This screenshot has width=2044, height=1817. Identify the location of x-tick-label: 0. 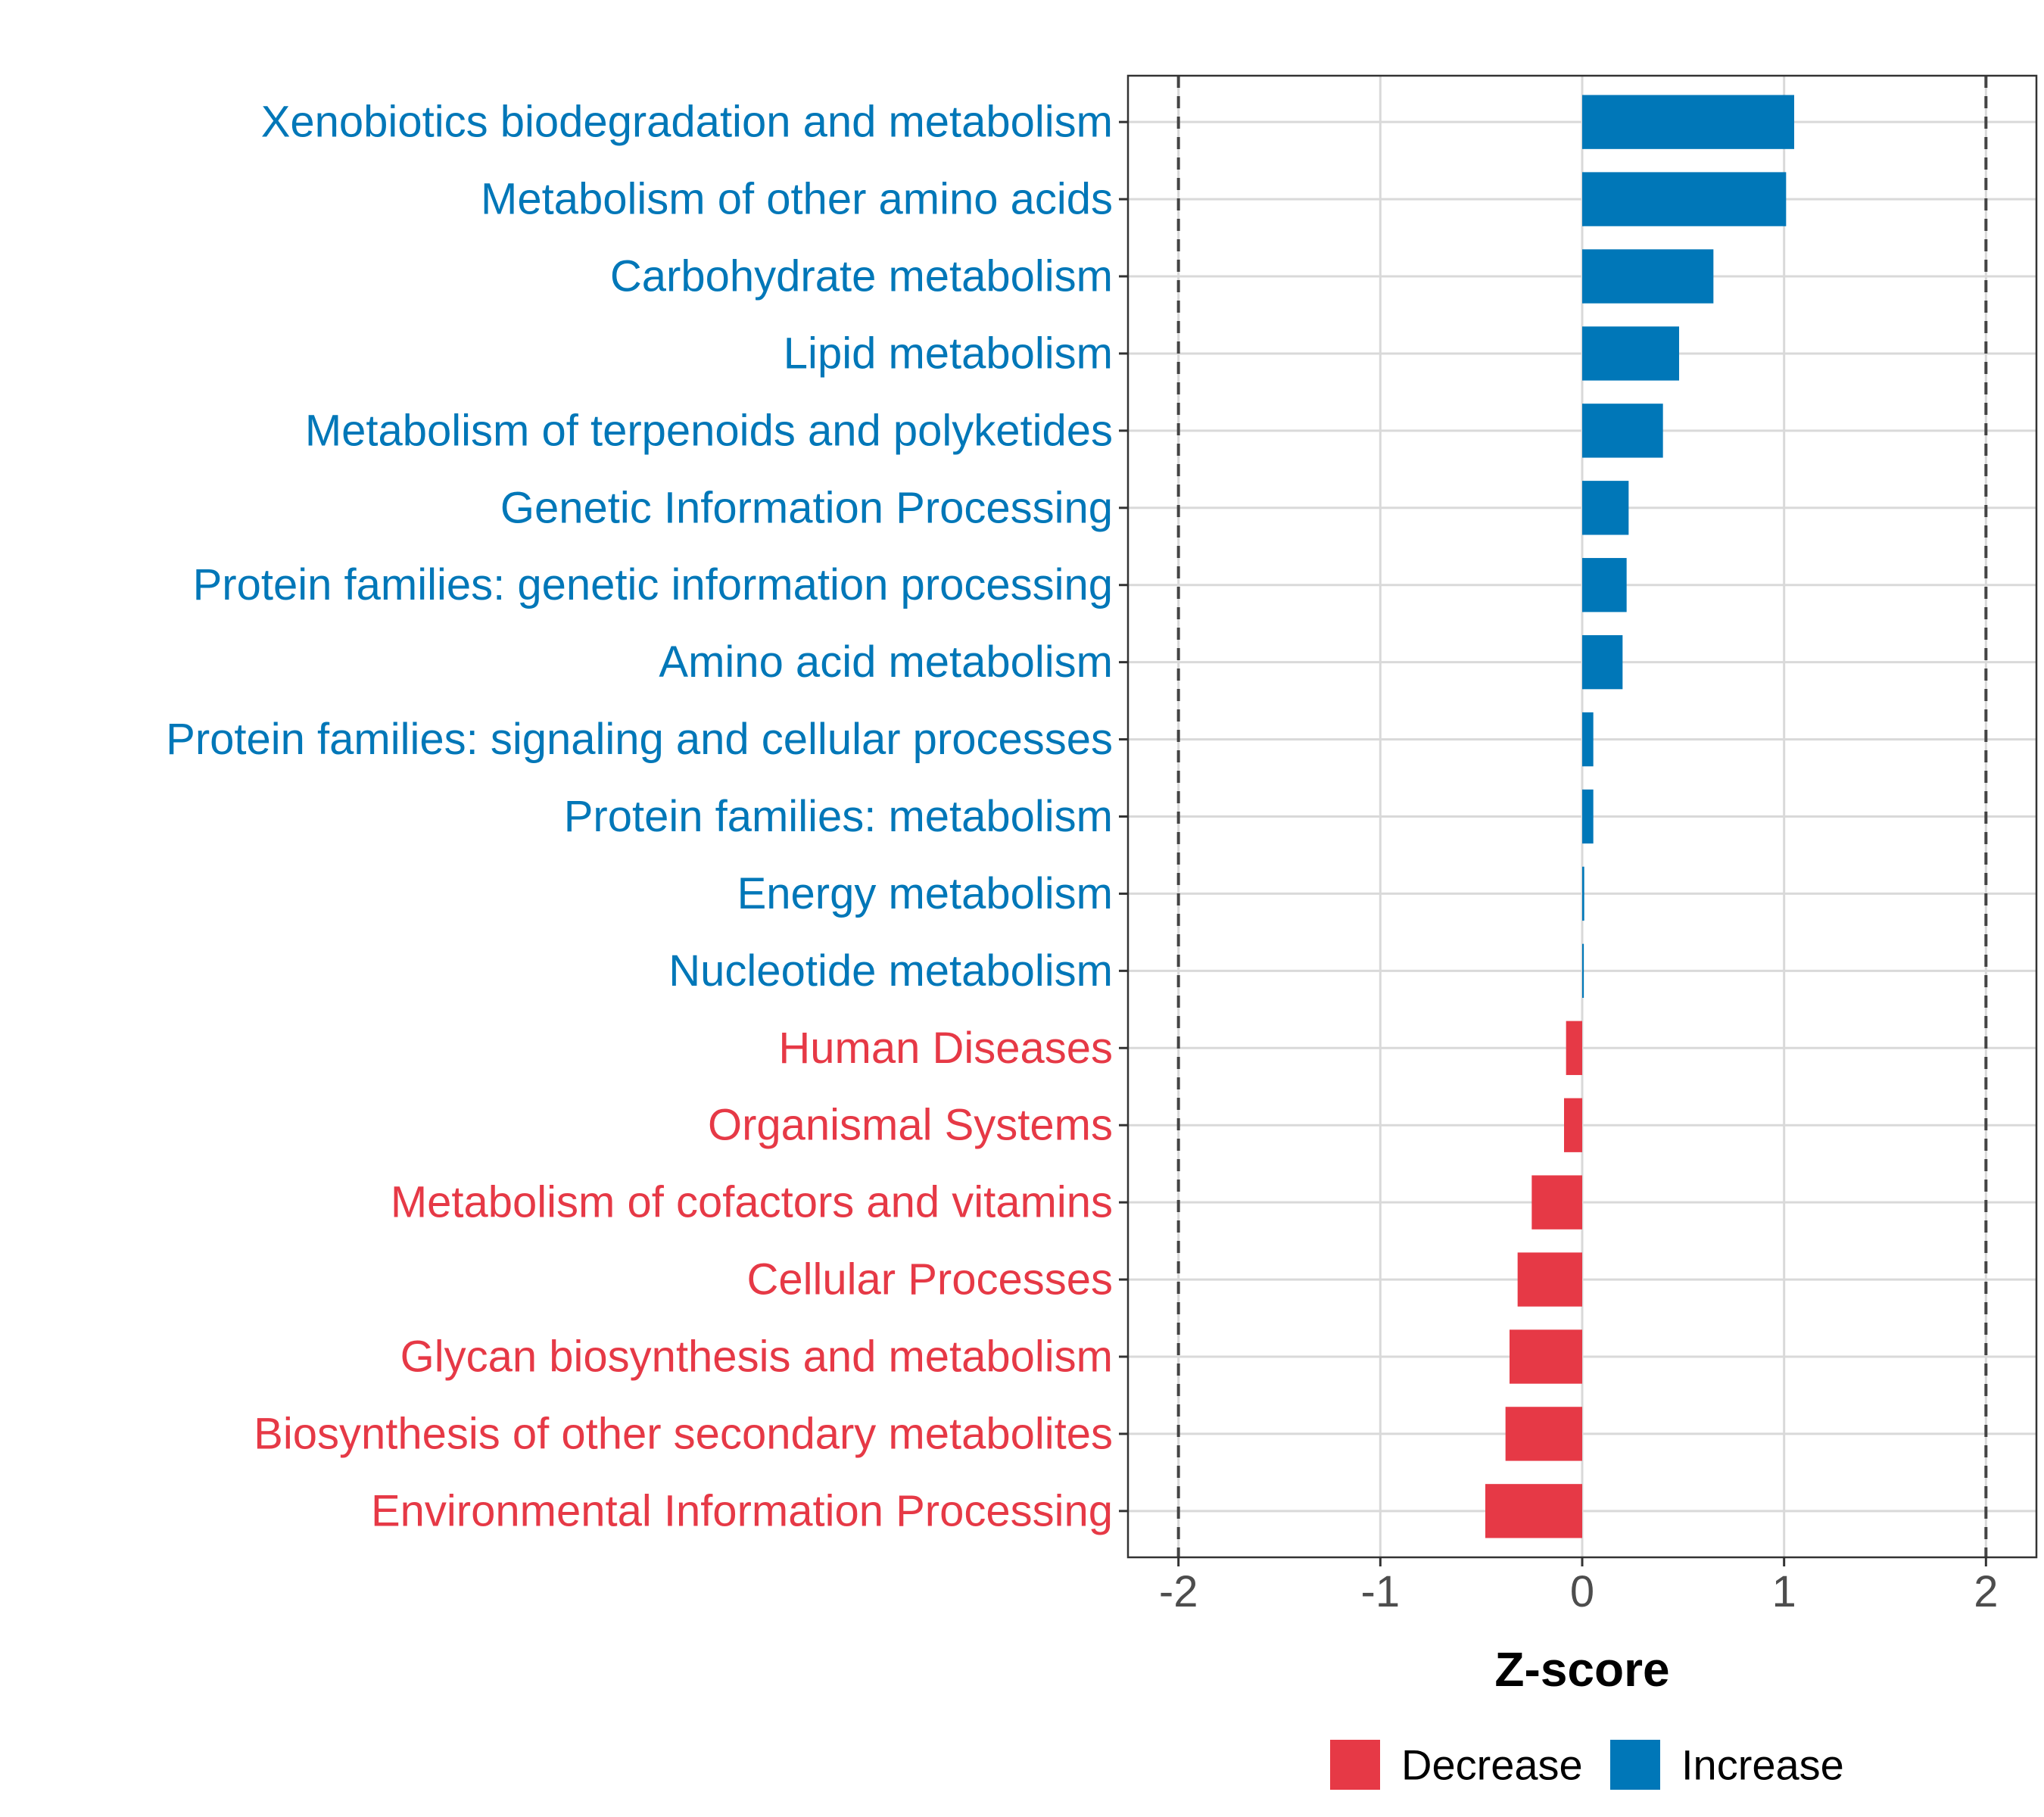
(1582, 1592).